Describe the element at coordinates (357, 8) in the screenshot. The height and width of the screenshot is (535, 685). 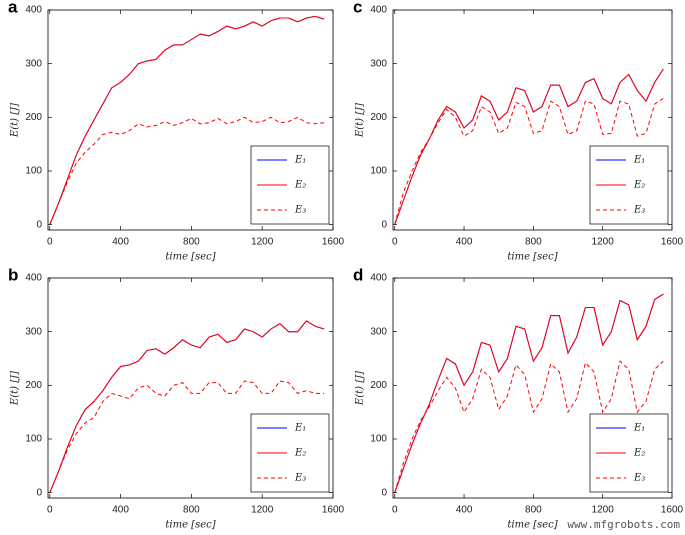
I see `panel-label: c` at that location.